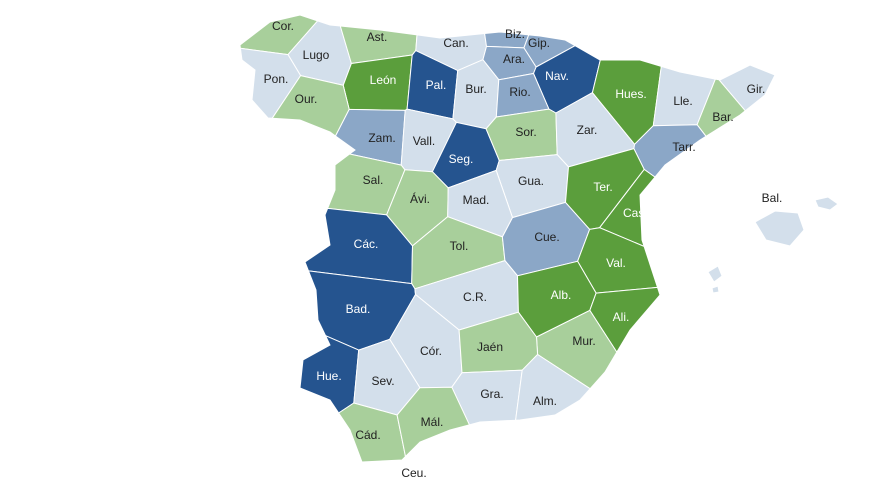 The height and width of the screenshot is (495, 880). What do you see at coordinates (583, 341) in the screenshot?
I see `province-label: Mur.` at bounding box center [583, 341].